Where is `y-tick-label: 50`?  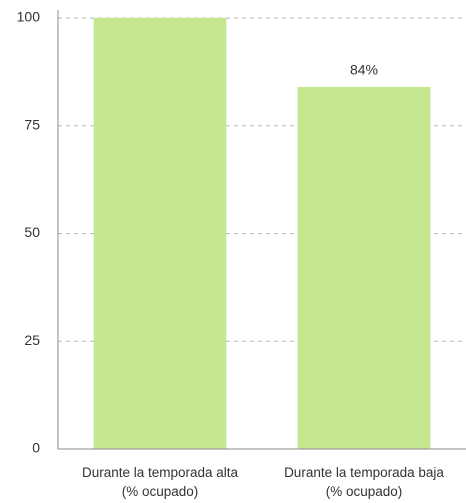 y-tick-label: 50 is located at coordinates (32, 232).